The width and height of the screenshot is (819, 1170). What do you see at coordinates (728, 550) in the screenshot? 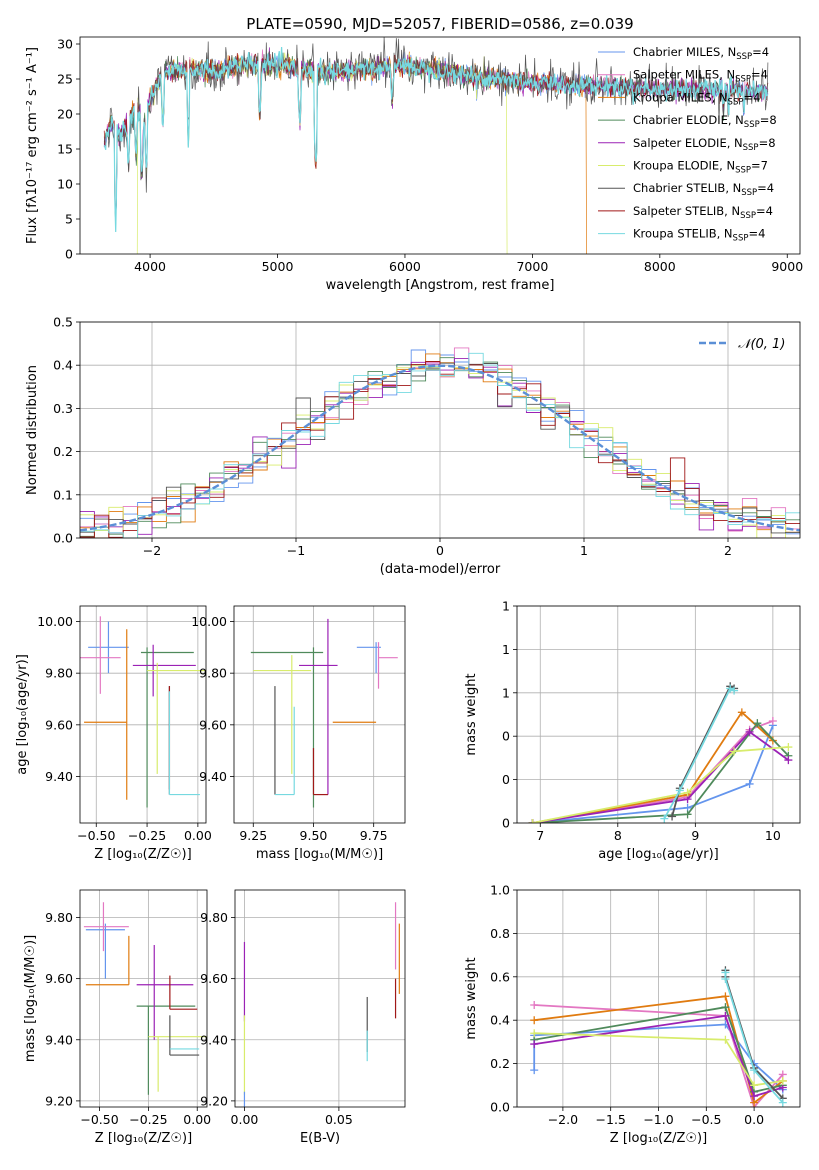
I see `x-tick-label: 2` at bounding box center [728, 550].